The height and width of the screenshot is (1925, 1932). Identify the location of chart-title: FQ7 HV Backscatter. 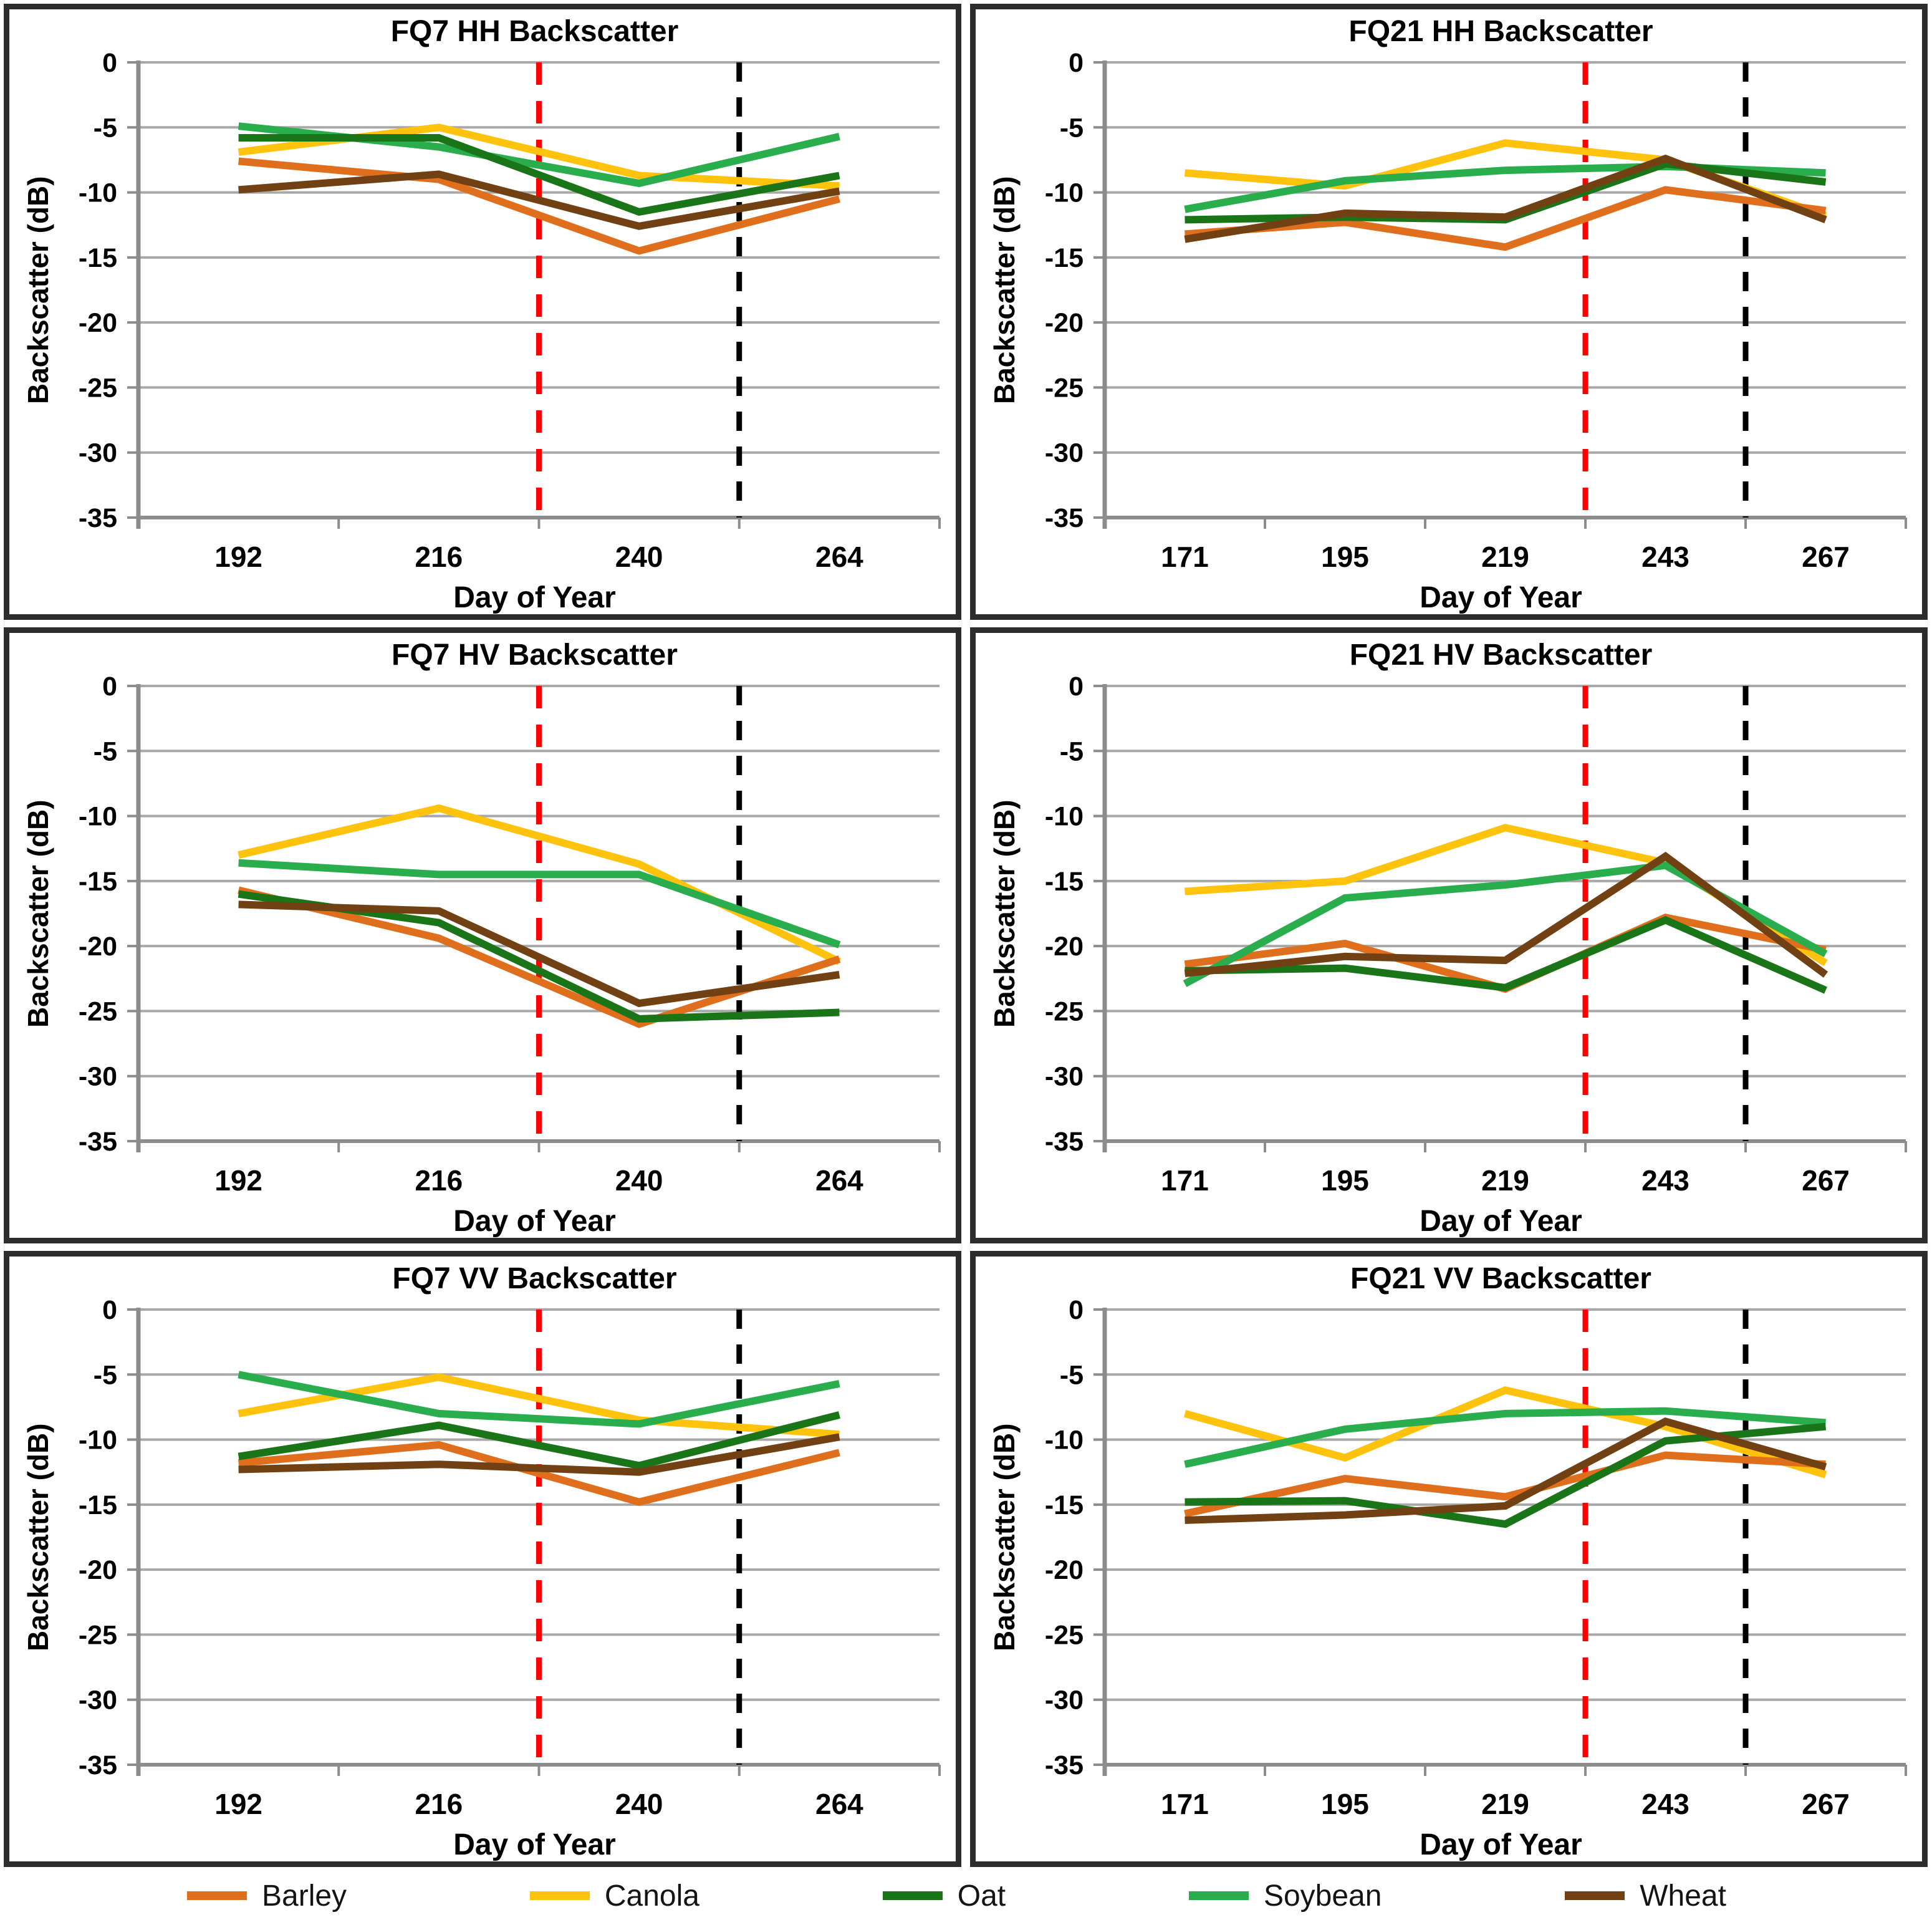
(535, 655).